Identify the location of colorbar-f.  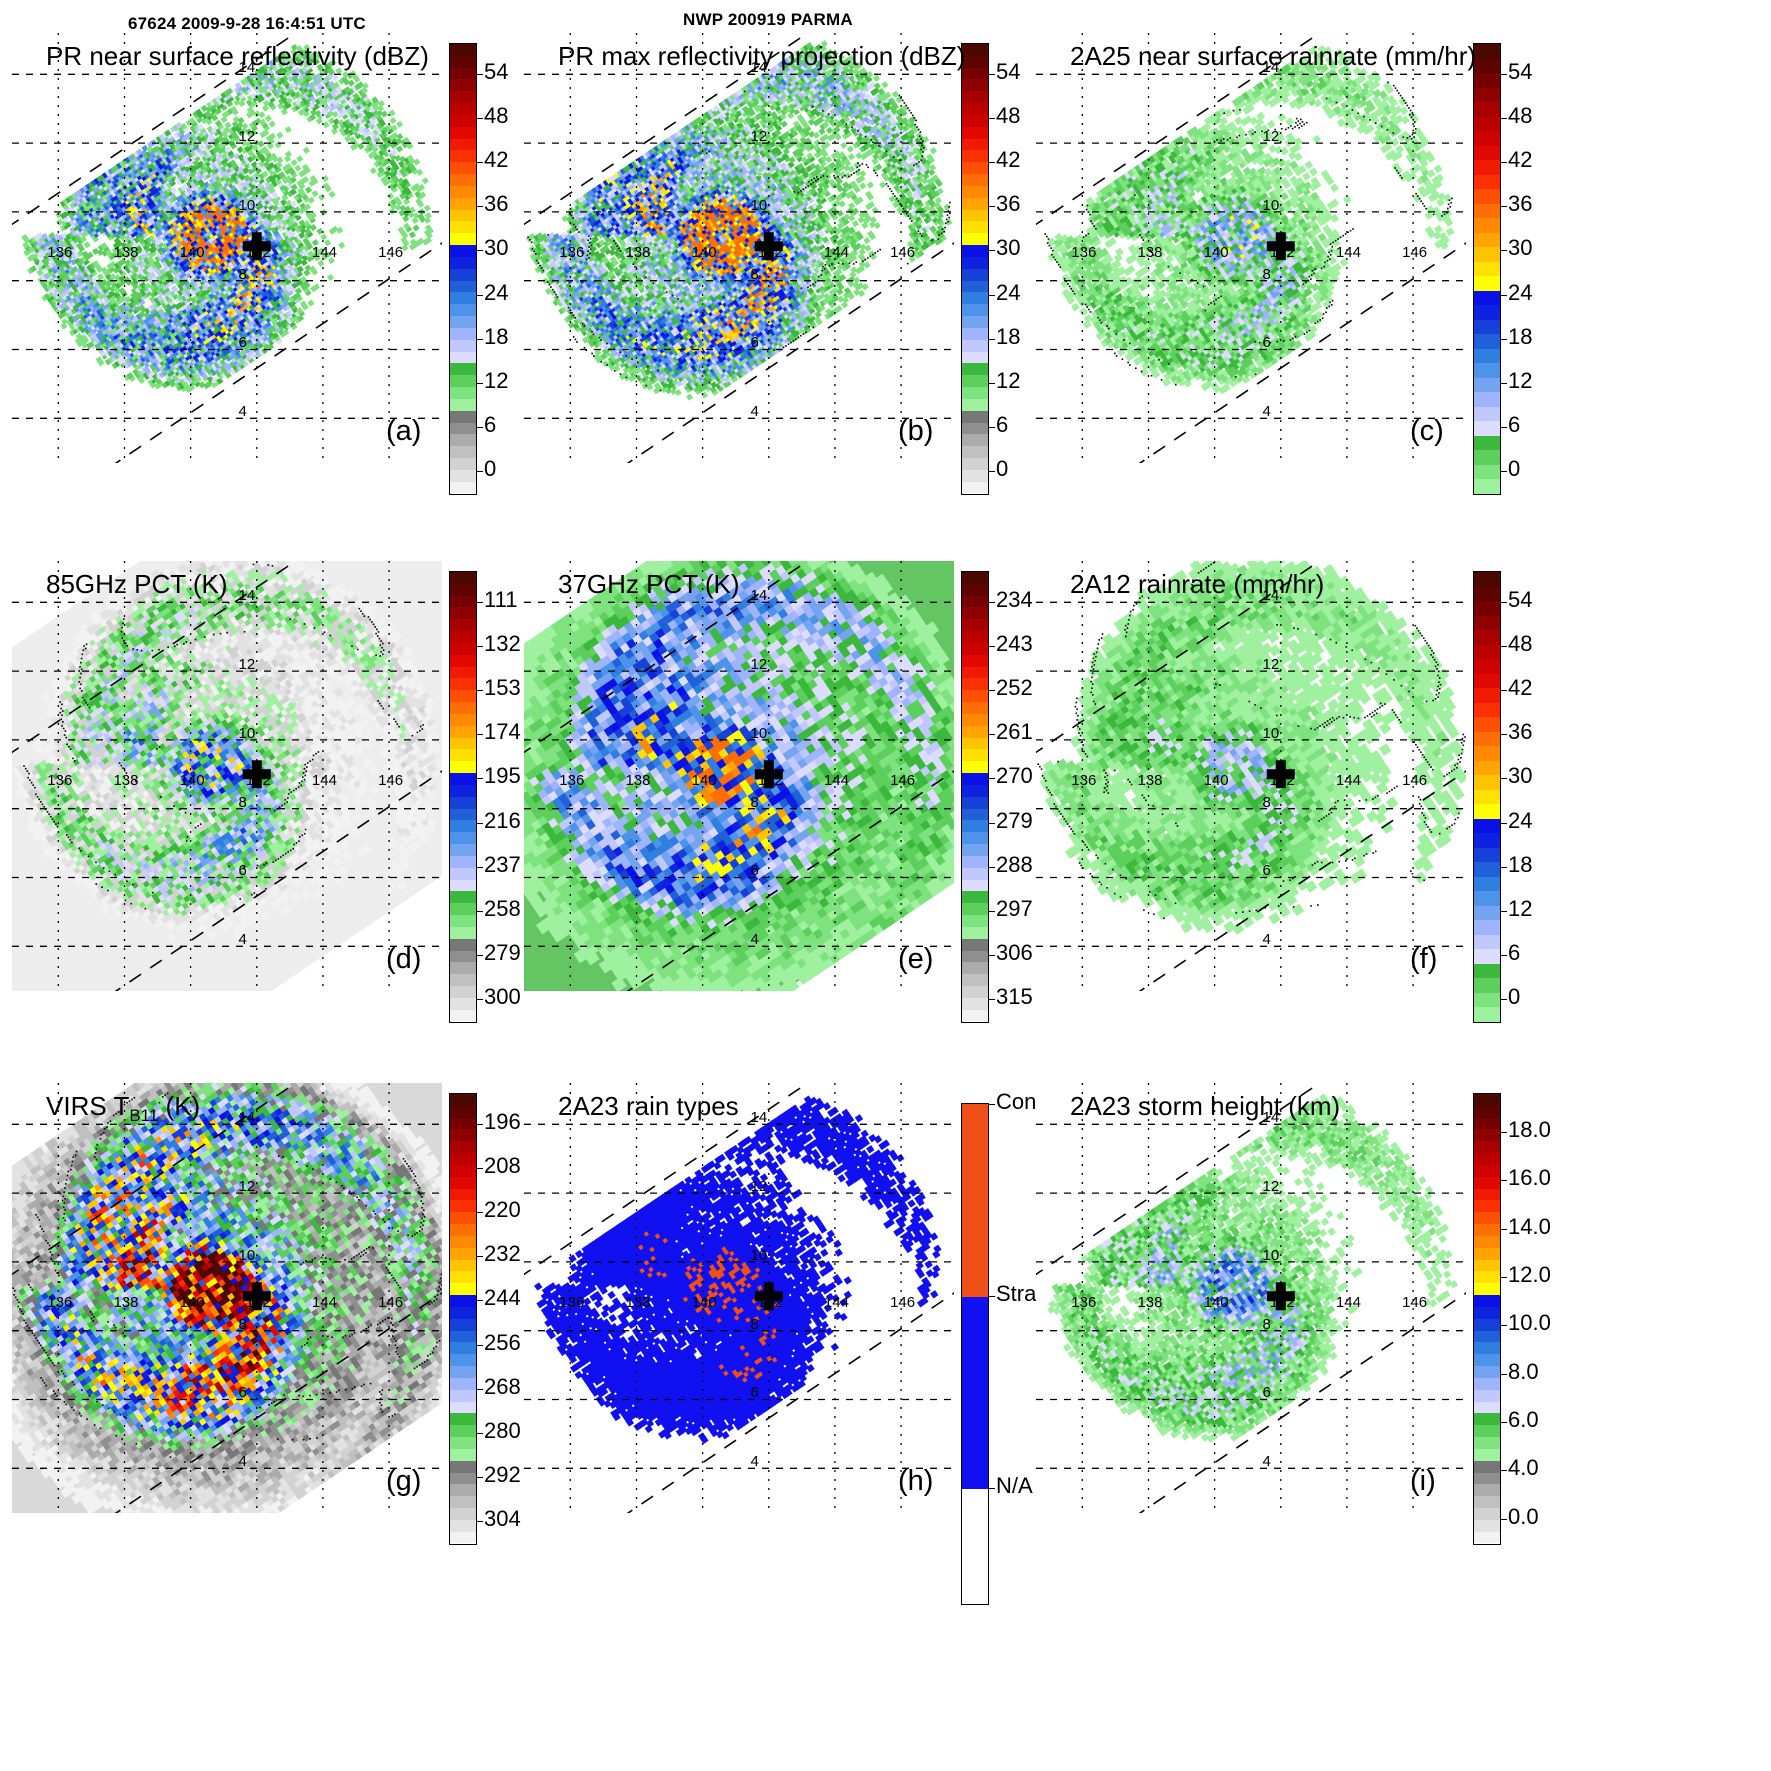
(1487, 797).